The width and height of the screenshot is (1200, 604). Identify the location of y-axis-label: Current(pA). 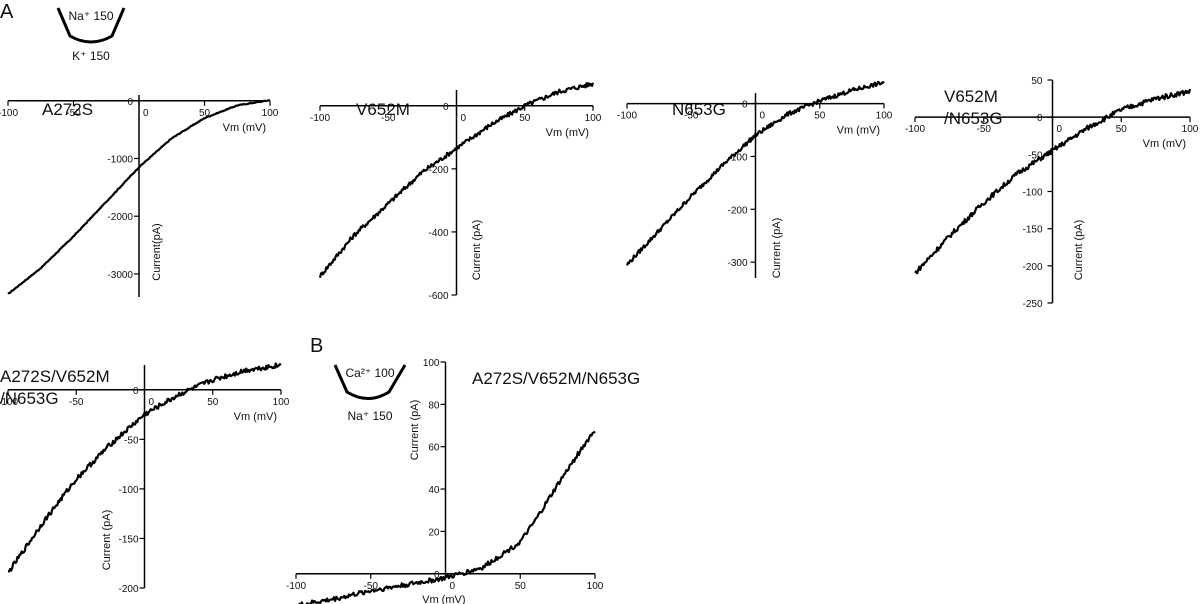
(157, 251).